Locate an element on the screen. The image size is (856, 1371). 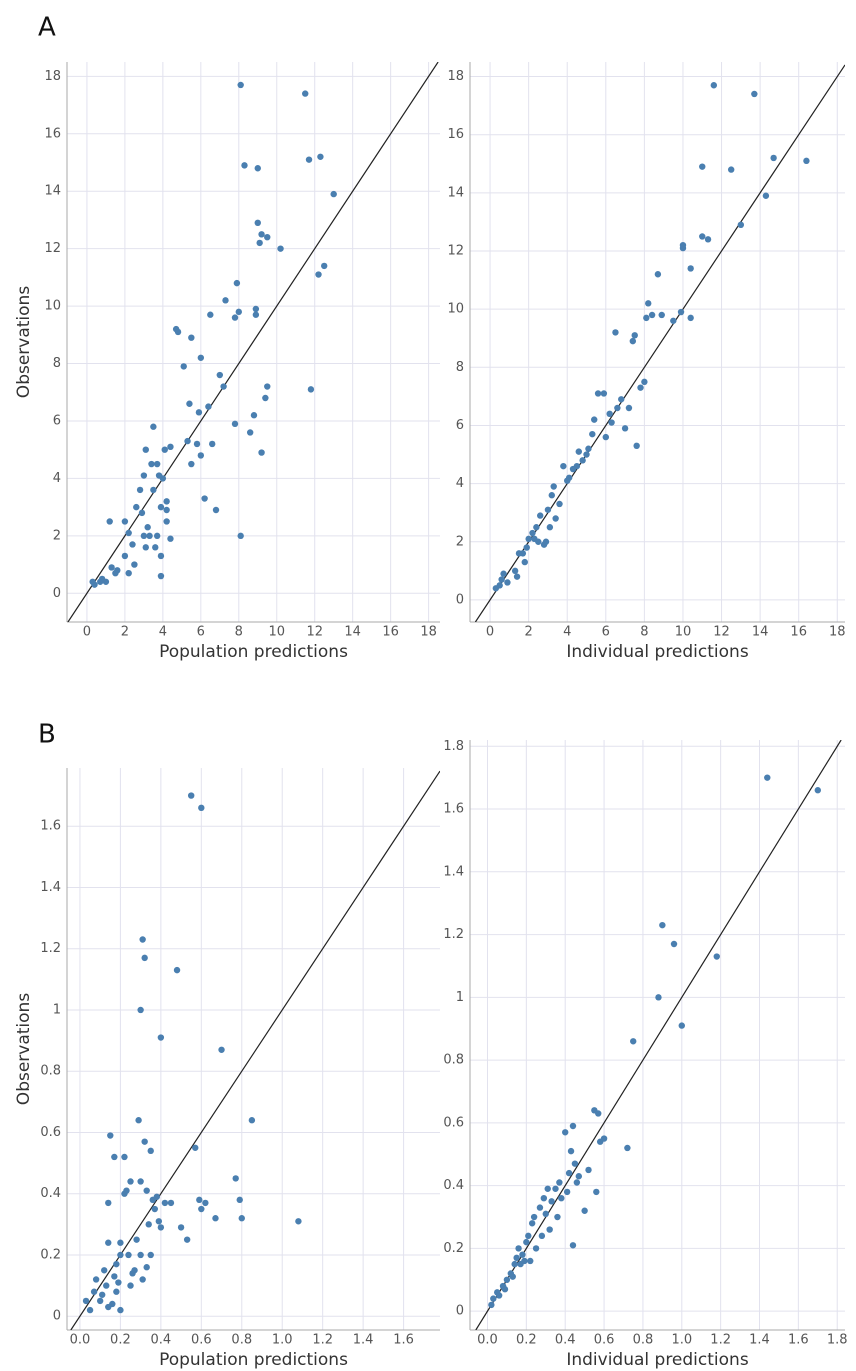
y-tick-label: 10 is located at coordinates (455, 309).